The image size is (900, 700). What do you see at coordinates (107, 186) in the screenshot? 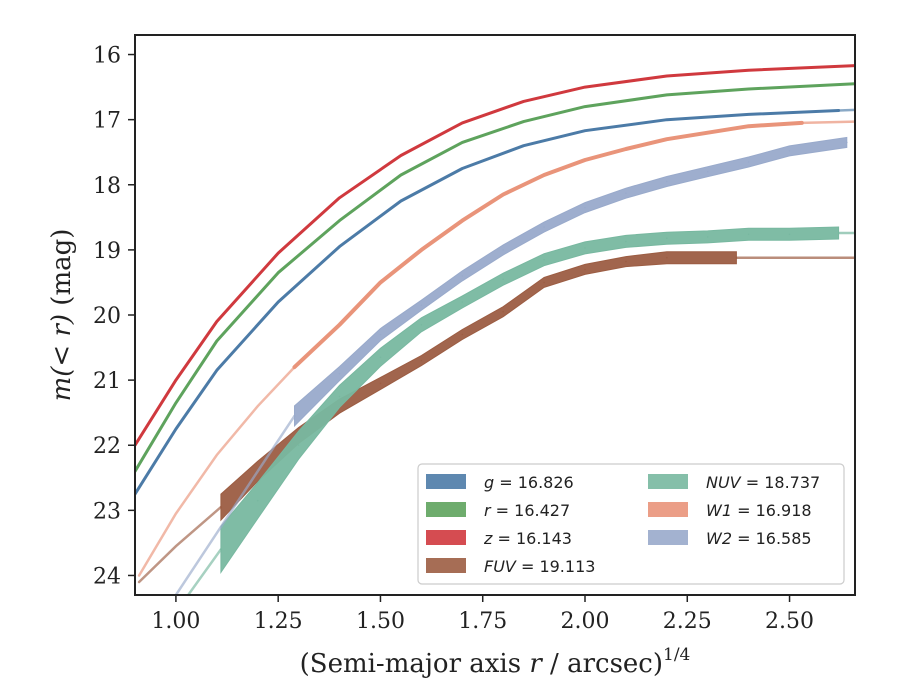
I see `y-tick-label: 18` at bounding box center [107, 186].